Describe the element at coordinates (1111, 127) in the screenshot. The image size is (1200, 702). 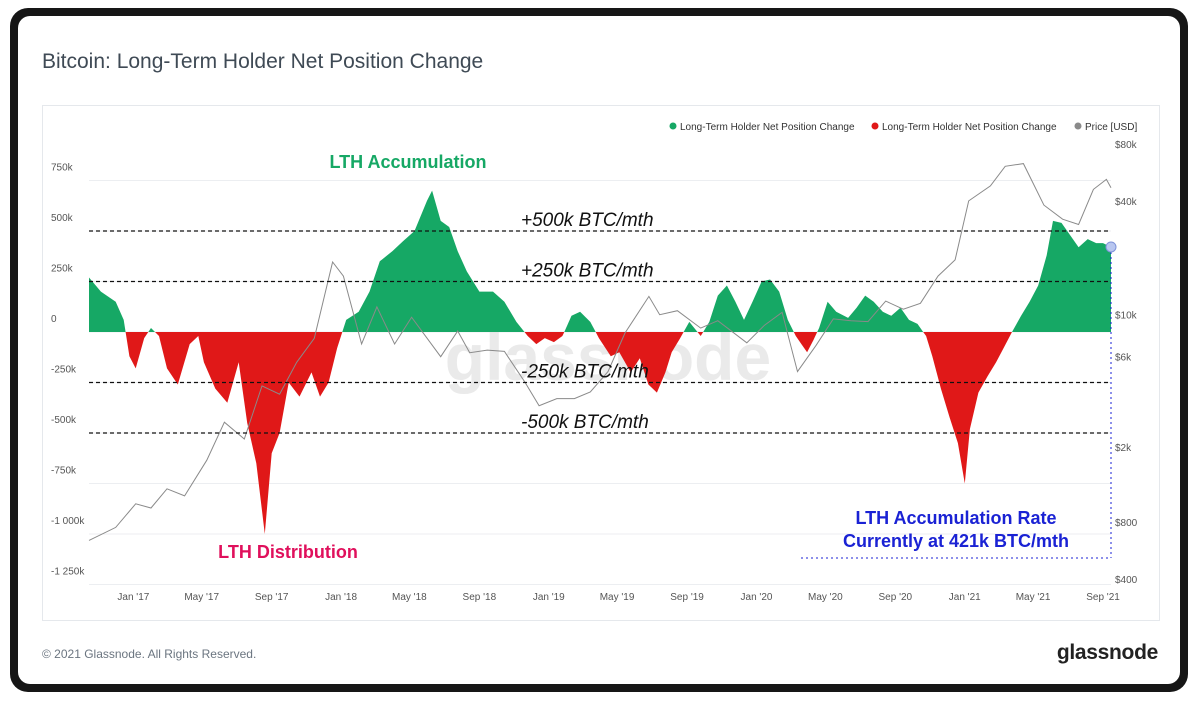
I see `legend-label: Price [USD]` at that location.